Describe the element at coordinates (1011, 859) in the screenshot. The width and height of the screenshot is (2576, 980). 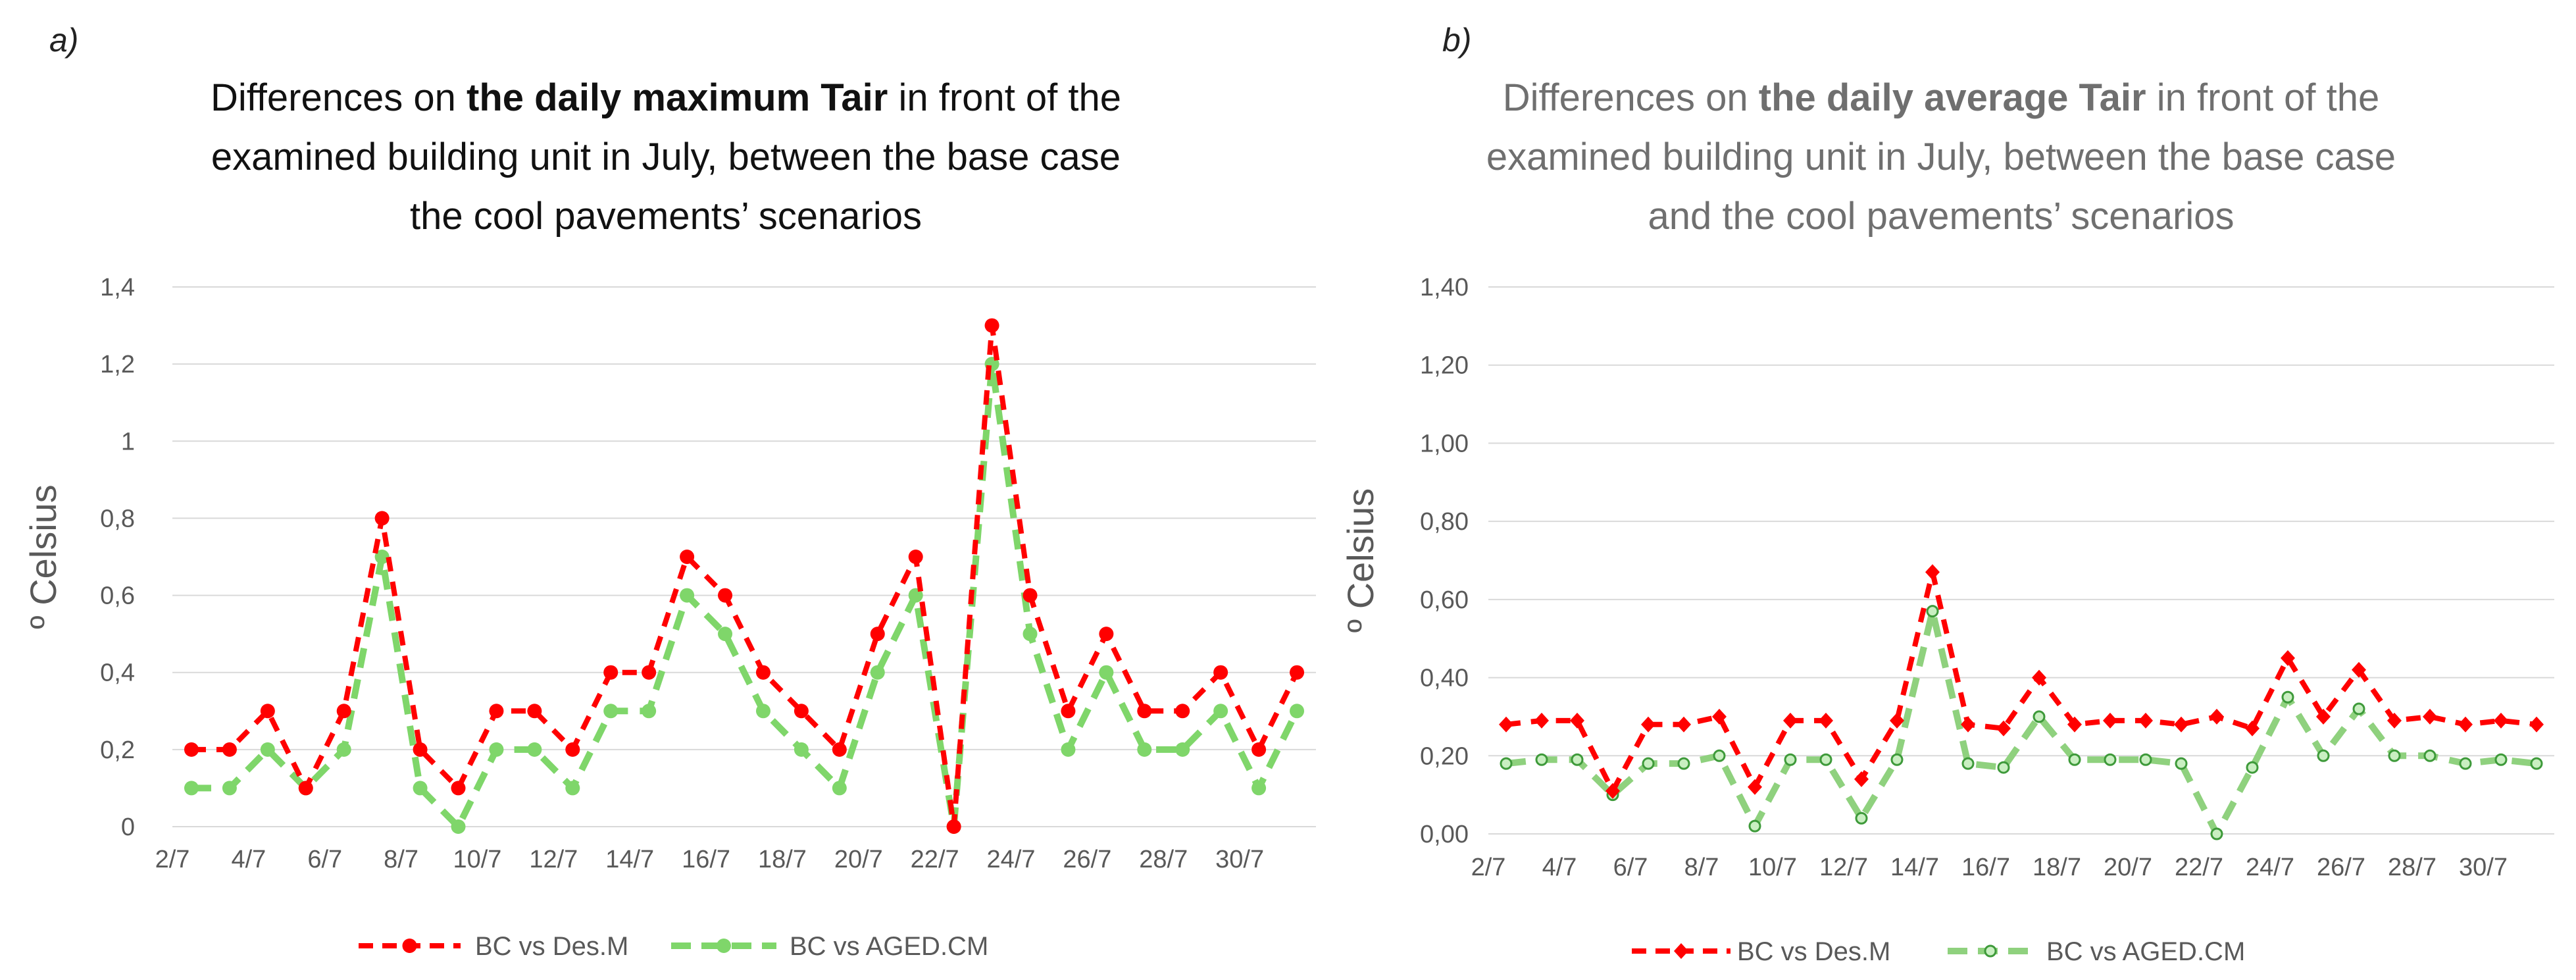
I see `x-tick-label: 24/7` at that location.